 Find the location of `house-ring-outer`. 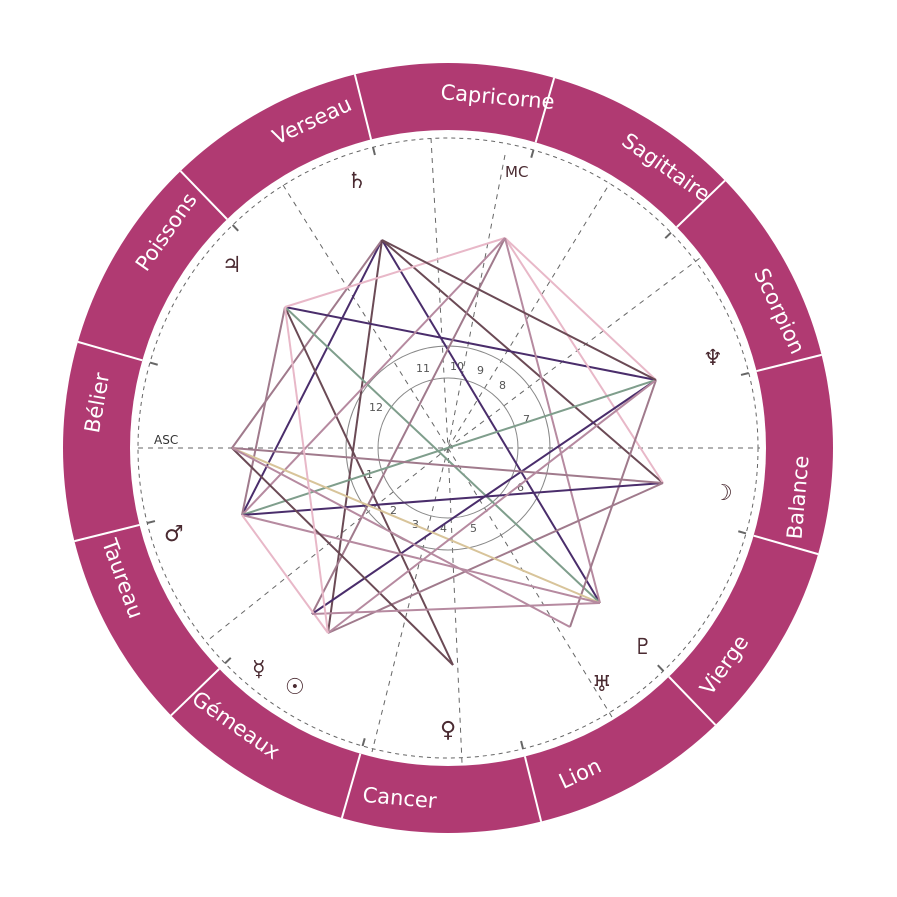

house-ring-outer is located at coordinates (448, 448).